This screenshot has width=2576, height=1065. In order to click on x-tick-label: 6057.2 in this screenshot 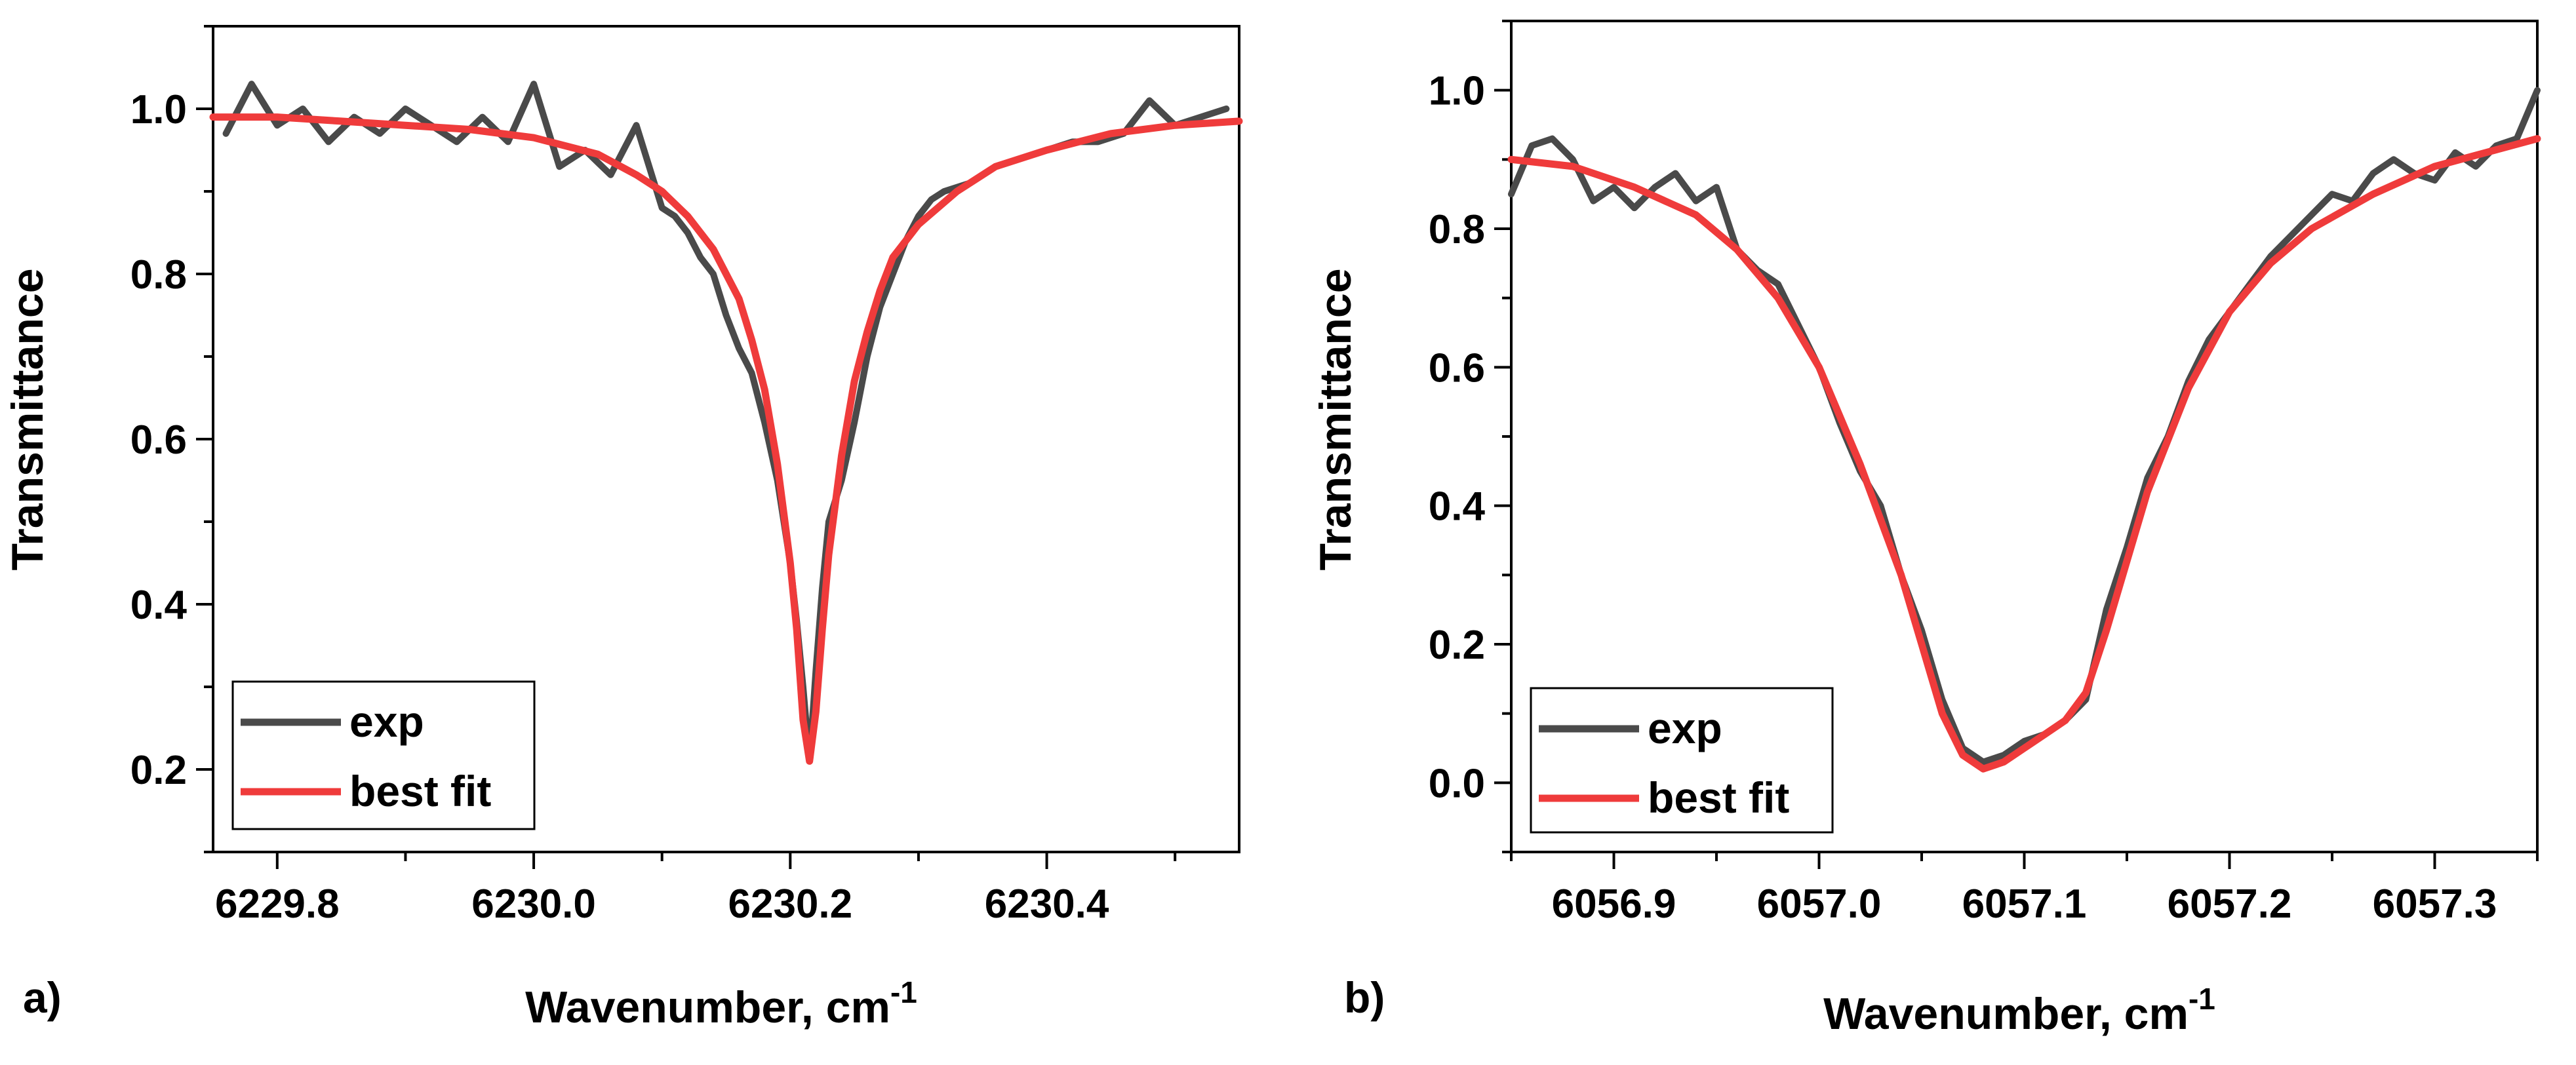, I will do `click(2230, 904)`.